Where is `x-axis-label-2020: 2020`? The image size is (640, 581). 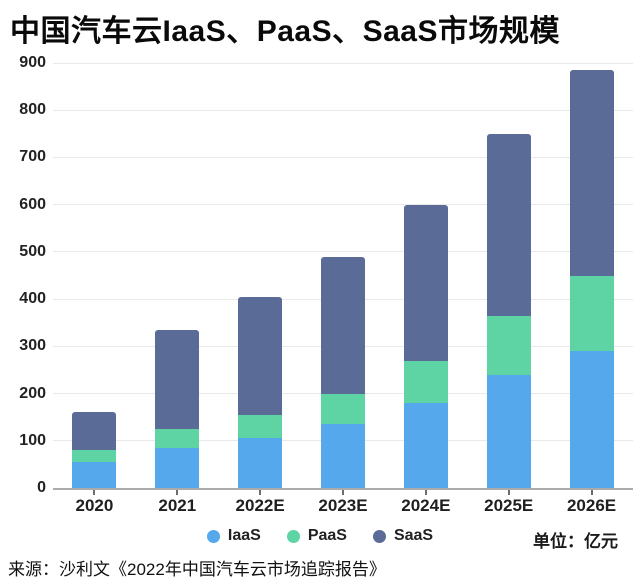 x-axis-label-2020: 2020 is located at coordinates (94, 505).